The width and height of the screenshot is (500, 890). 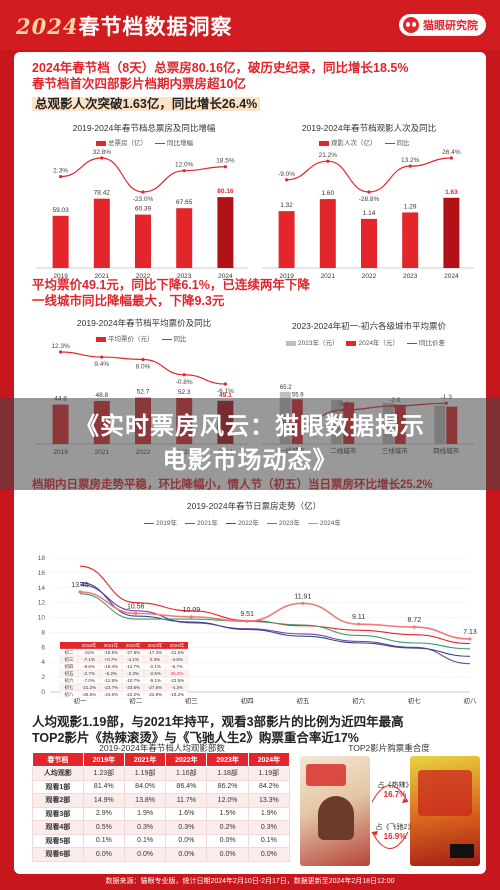 What do you see at coordinates (143, 276) in the screenshot?
I see `category-tick-label: 2022` at bounding box center [143, 276].